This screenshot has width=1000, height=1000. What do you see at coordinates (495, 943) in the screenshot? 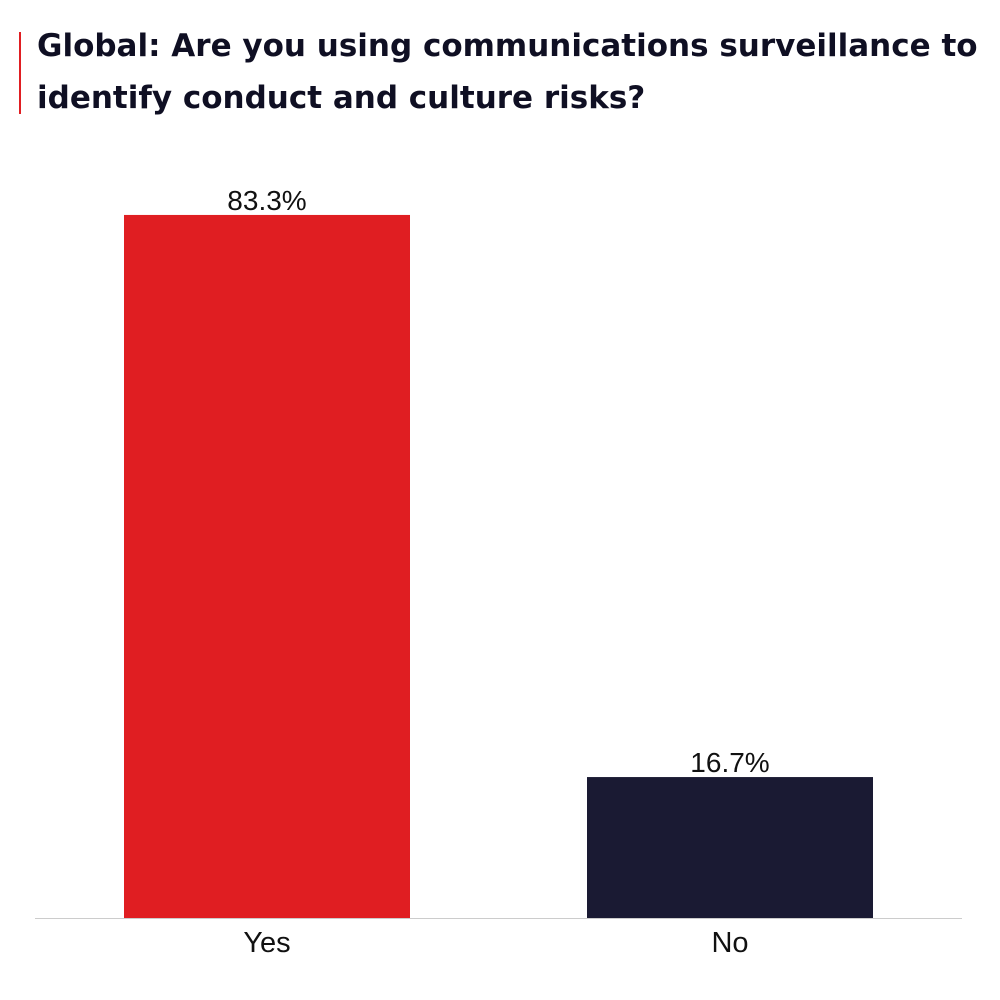
I see `category-labels-group: Yes No` at bounding box center [495, 943].